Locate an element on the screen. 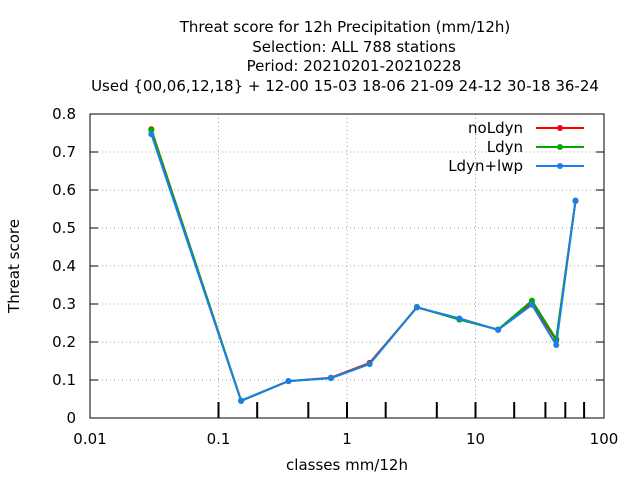 The width and height of the screenshot is (640, 480). title-line-3: Period: 20210201-20210228 is located at coordinates (354, 66).